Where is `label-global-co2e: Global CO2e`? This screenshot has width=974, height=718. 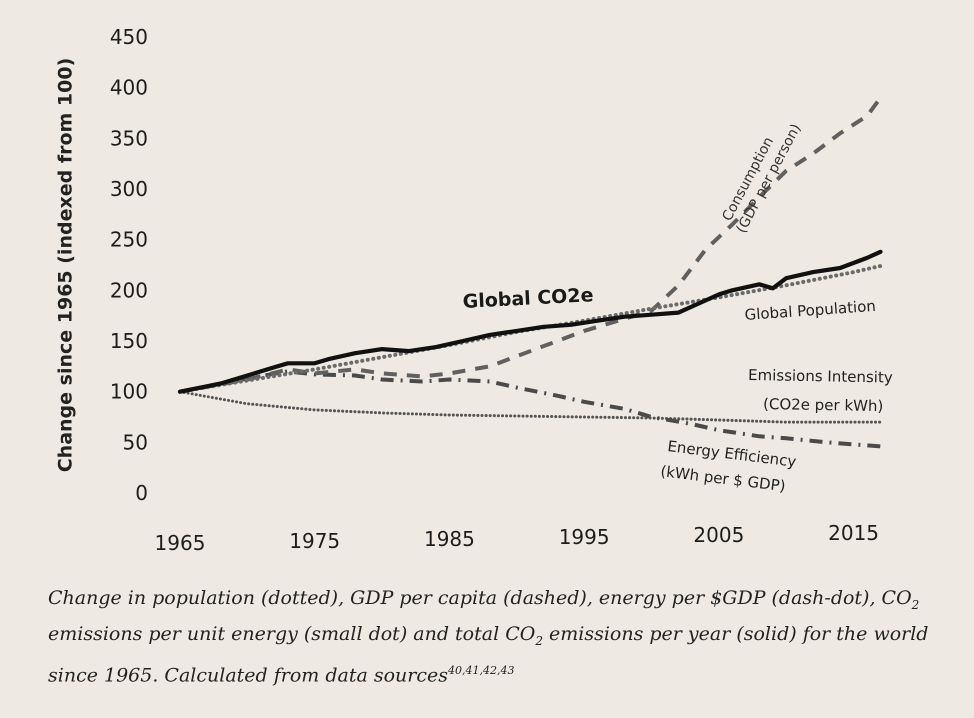
label-global-co2e: Global CO2e is located at coordinates (528, 298).